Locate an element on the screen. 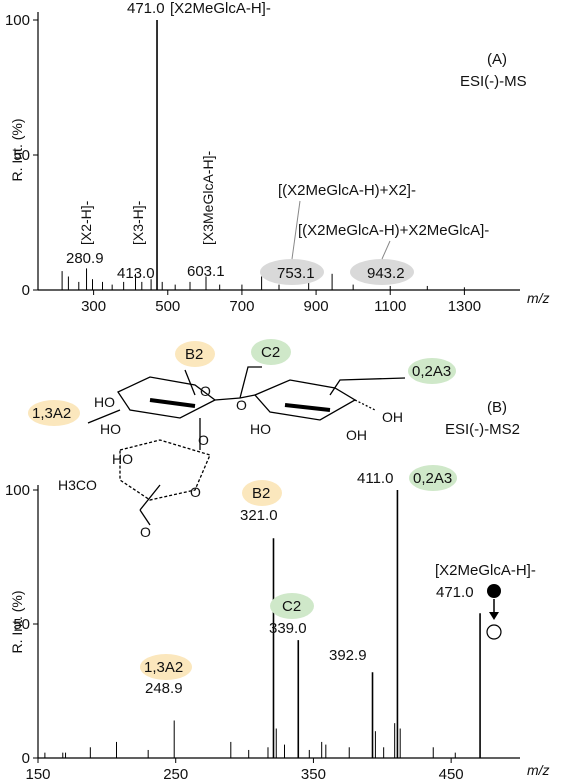 The height and width of the screenshot is (783, 566). struct-ho-3: HO is located at coordinates (260, 429).